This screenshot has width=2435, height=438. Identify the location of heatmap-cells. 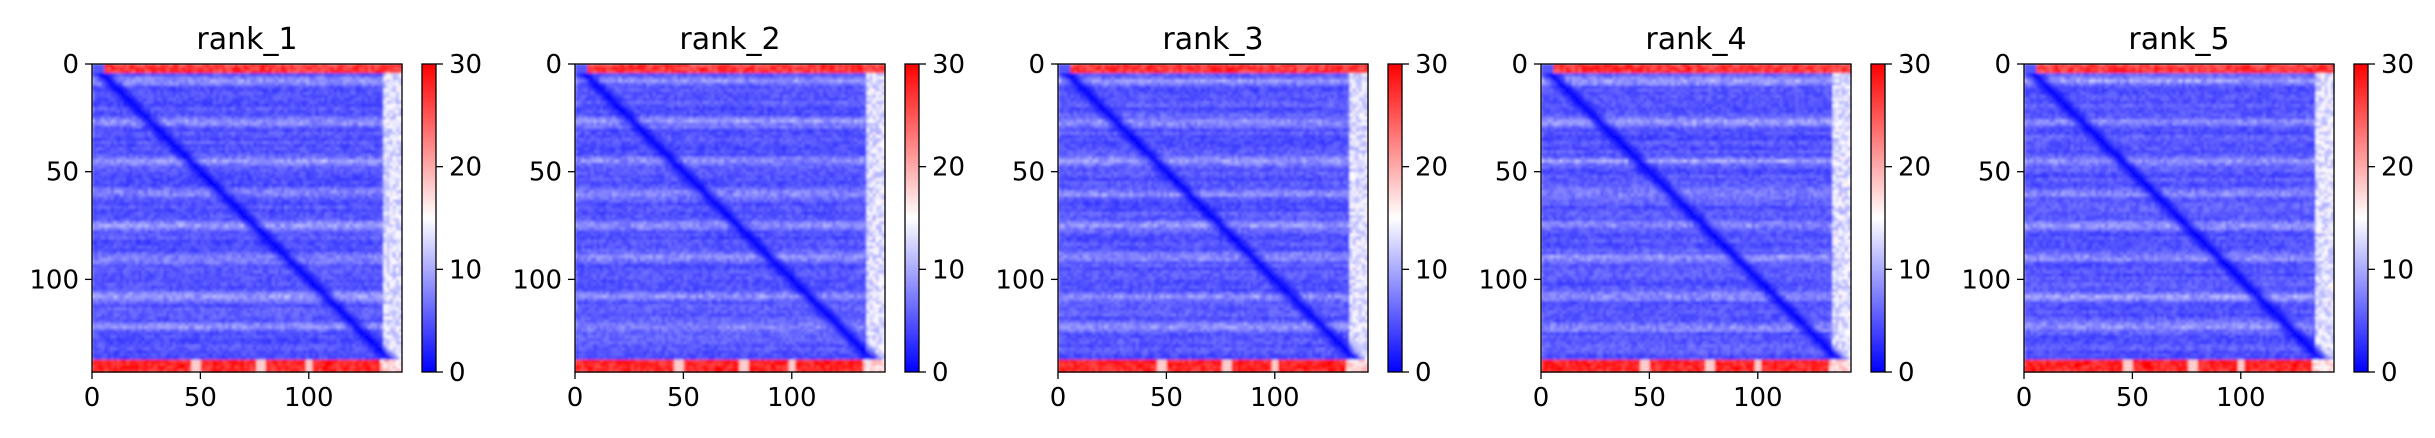
(247, 218).